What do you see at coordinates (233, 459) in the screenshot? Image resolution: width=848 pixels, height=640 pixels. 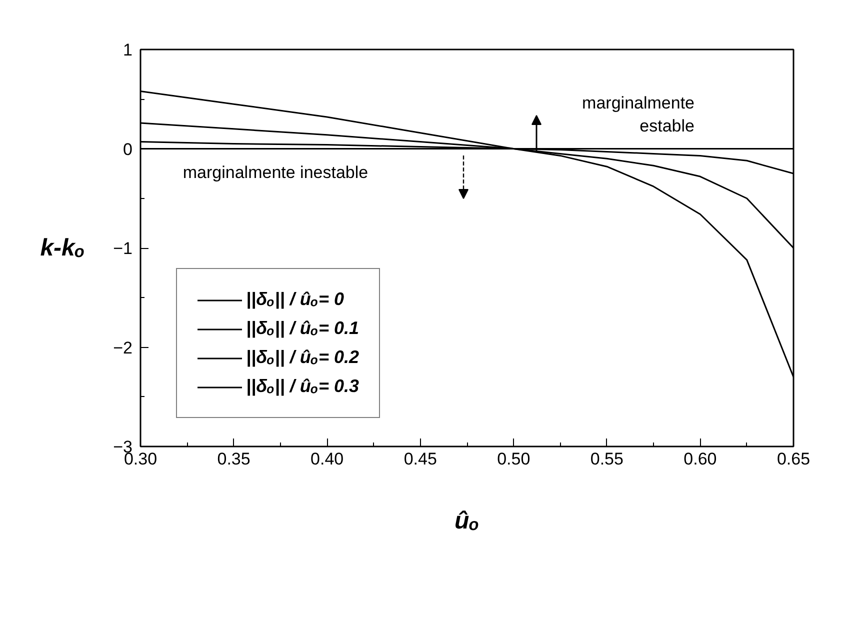 I see `x-tick-label: 0.35` at bounding box center [233, 459].